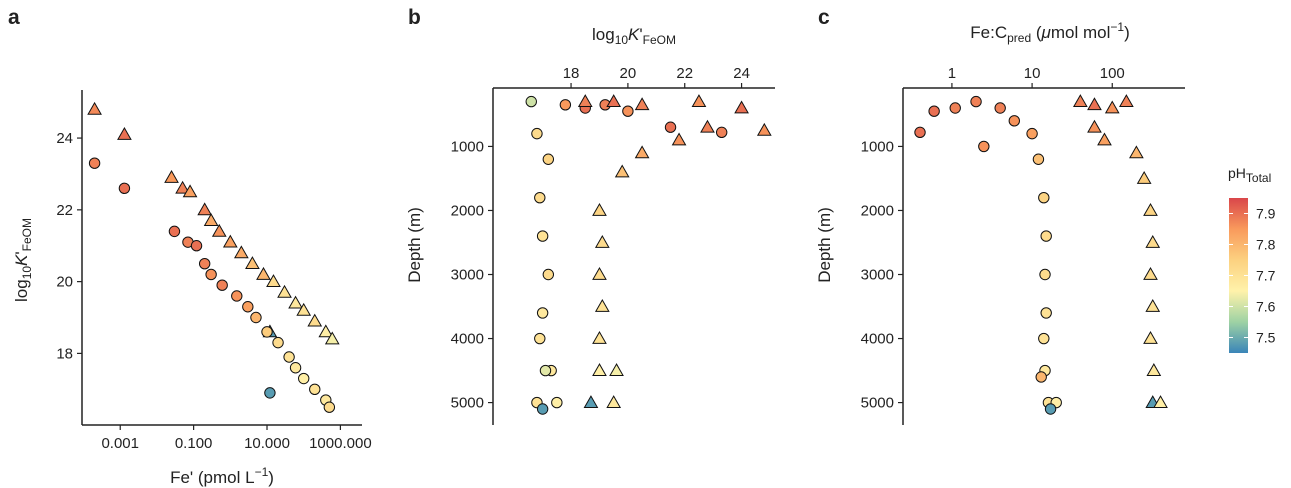 The height and width of the screenshot is (488, 1291). Describe the element at coordinates (14, 17) in the screenshot. I see `panel-a-label: a` at that location.